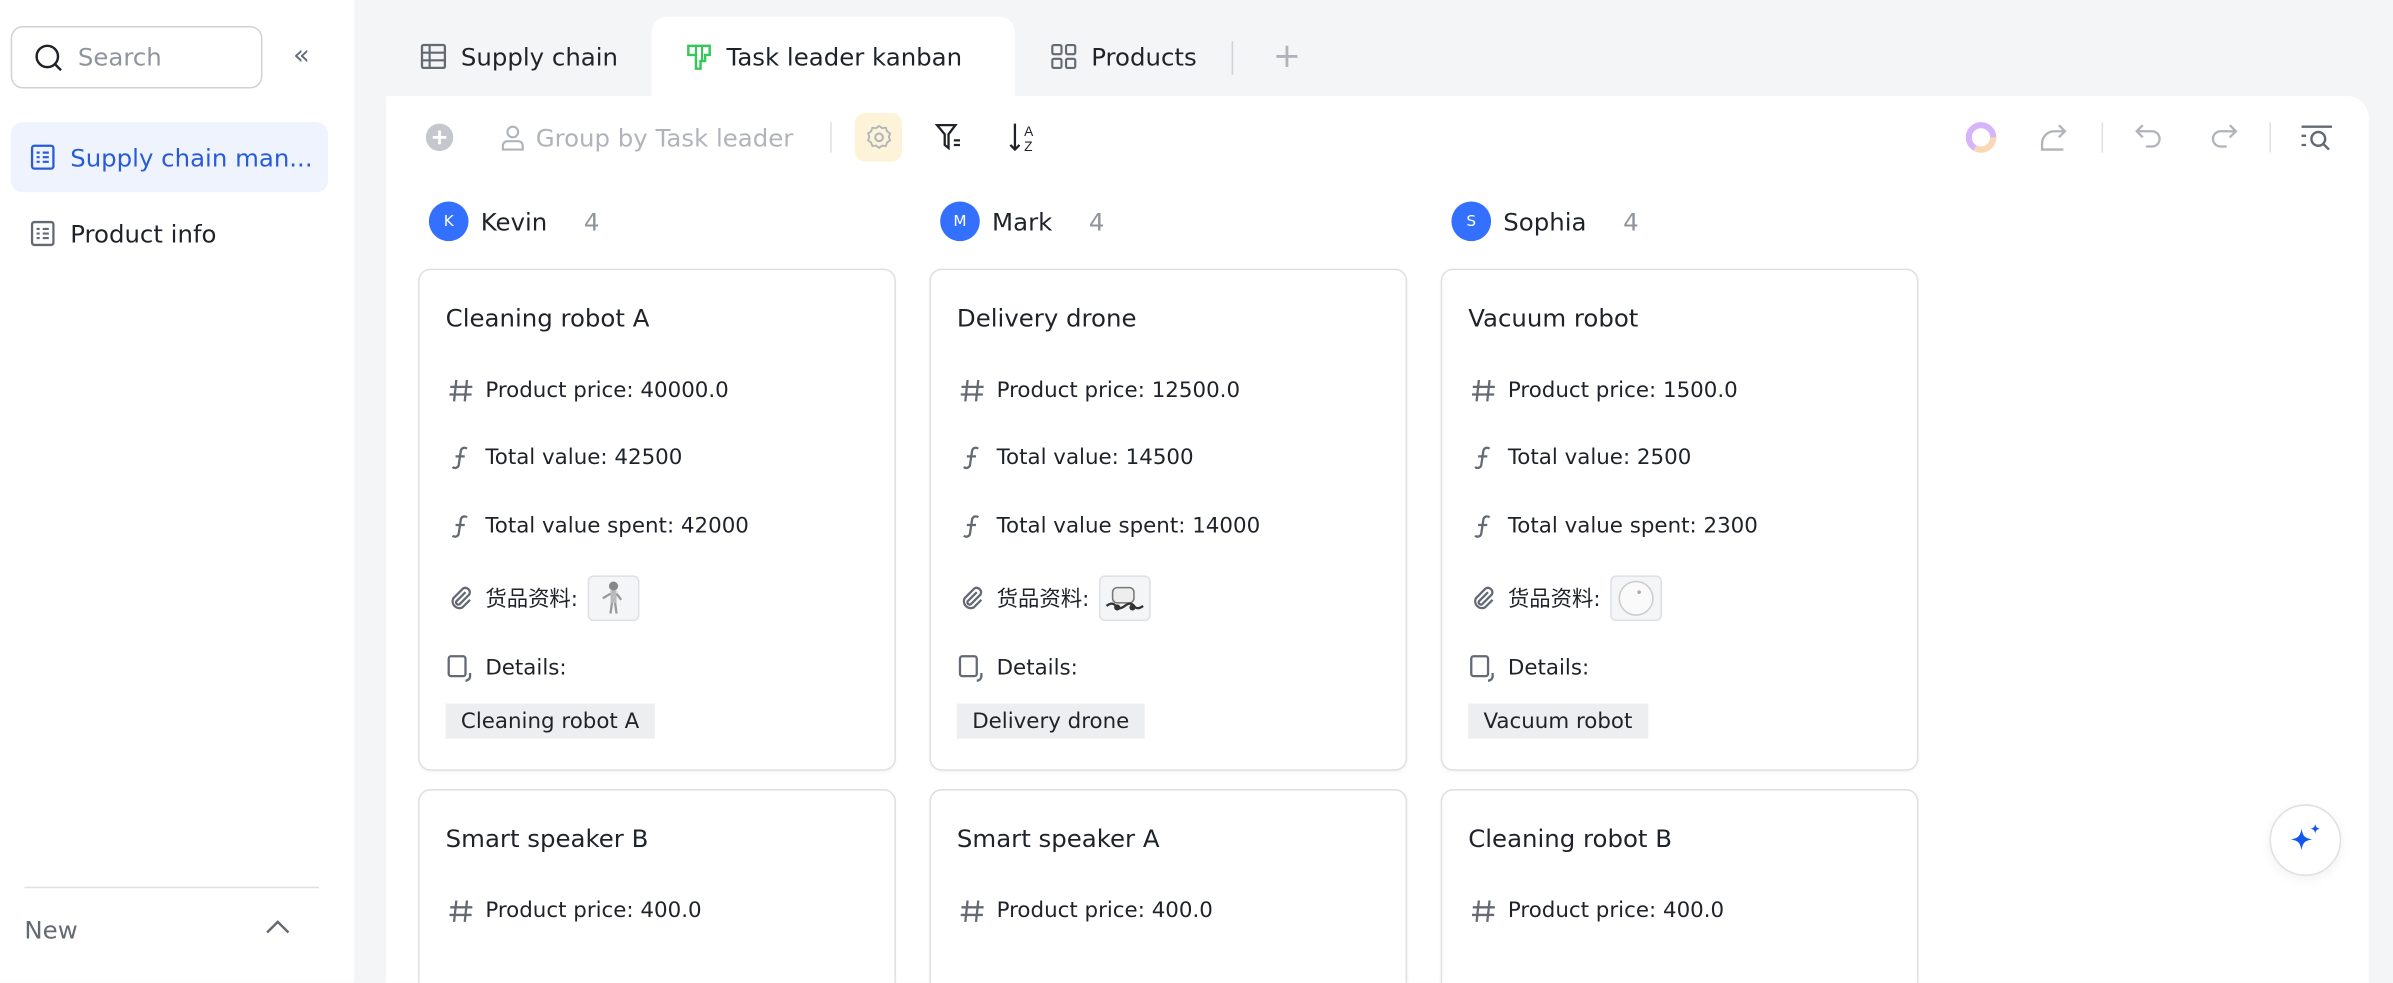  What do you see at coordinates (547, 839) in the screenshot?
I see `card-title: Smart speaker B` at bounding box center [547, 839].